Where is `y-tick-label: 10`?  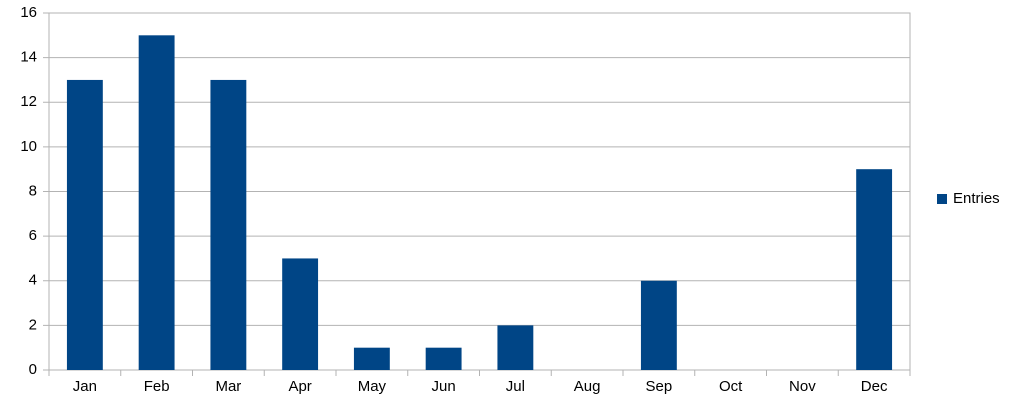
y-tick-label: 10 is located at coordinates (28, 146).